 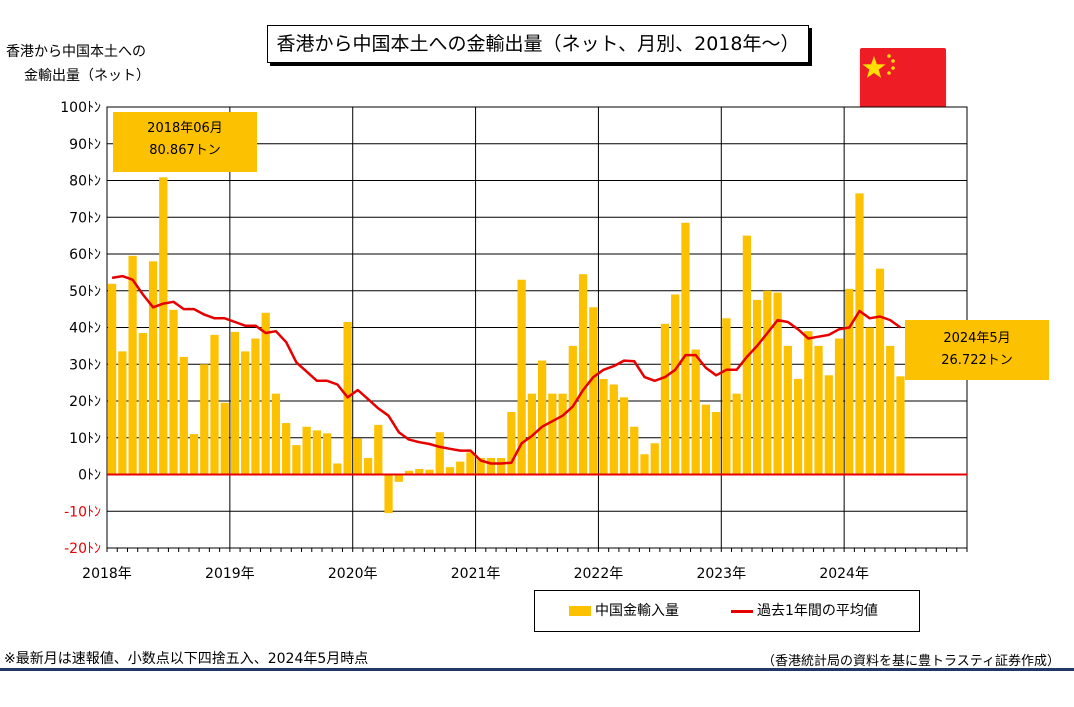 I want to click on callout-first-value: 2018年06月 80.867トン, so click(x=185, y=142).